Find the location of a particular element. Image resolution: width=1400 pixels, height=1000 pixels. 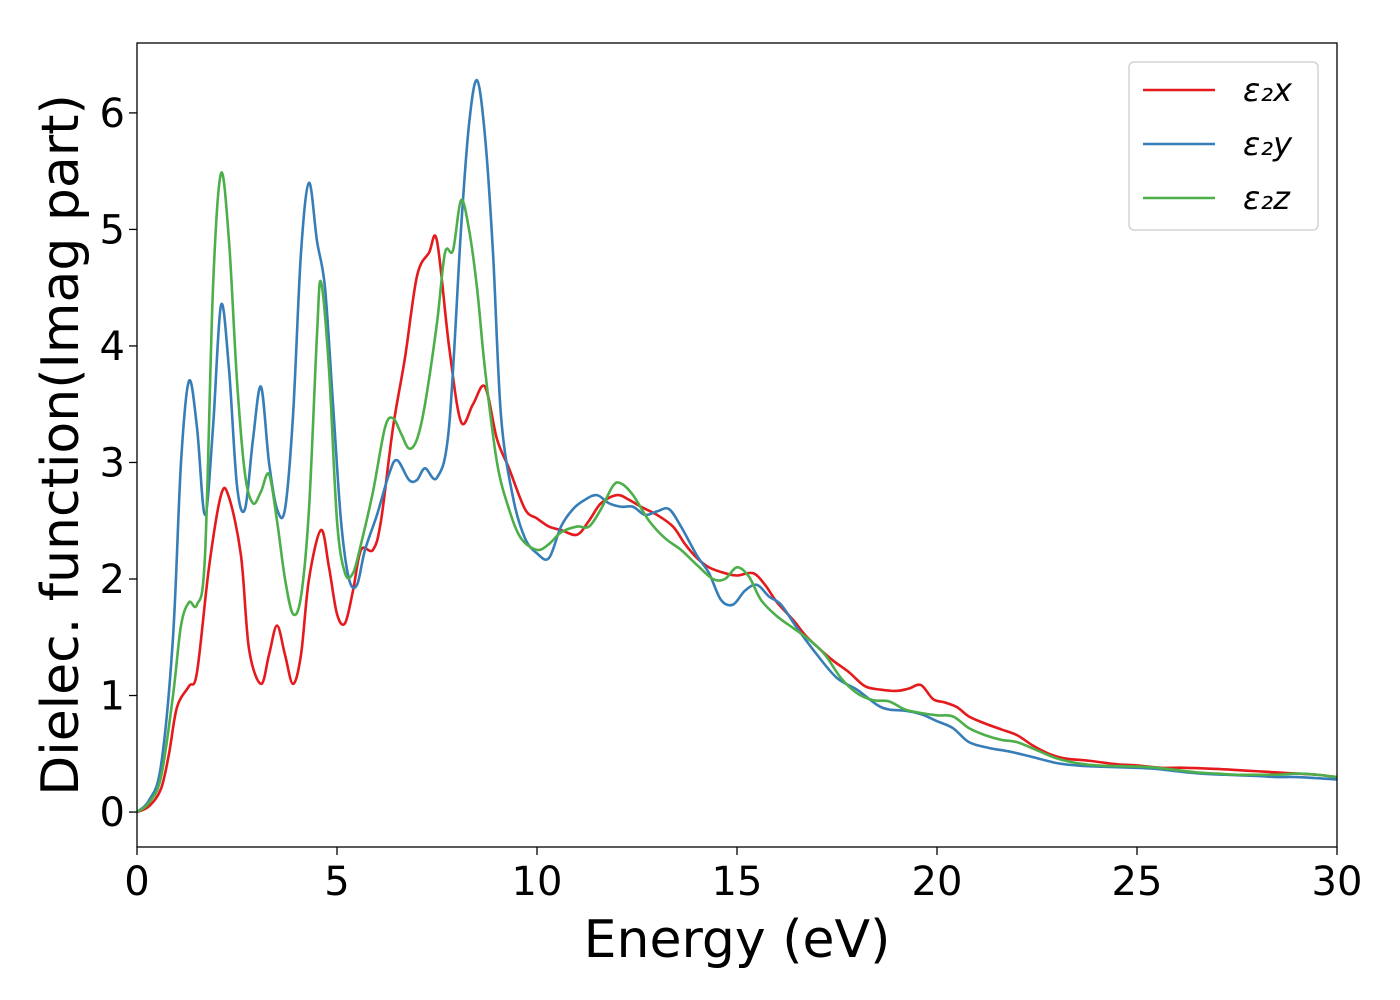

y-tick-label: 6 is located at coordinates (112, 114).